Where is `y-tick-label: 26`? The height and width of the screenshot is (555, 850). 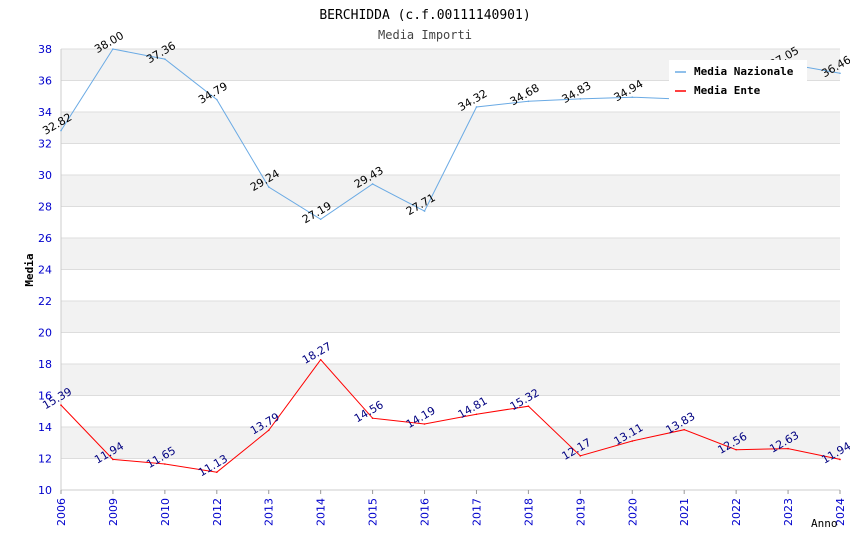
y-tick-label: 26 is located at coordinates (45, 238).